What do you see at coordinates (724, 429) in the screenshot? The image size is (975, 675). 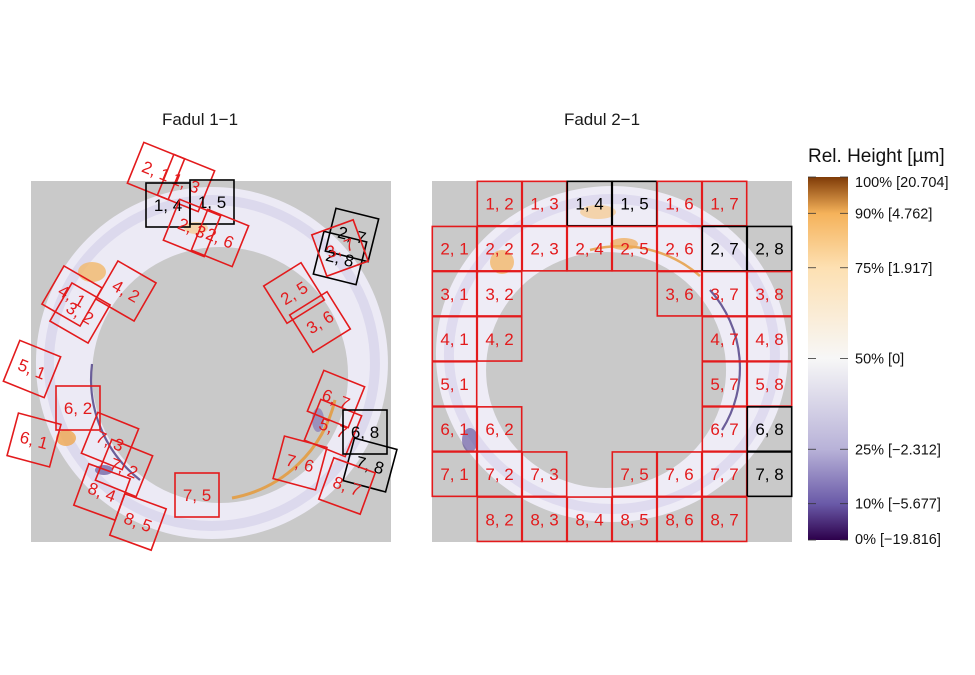 I see `right-cell-label: 6, 7` at bounding box center [724, 429].